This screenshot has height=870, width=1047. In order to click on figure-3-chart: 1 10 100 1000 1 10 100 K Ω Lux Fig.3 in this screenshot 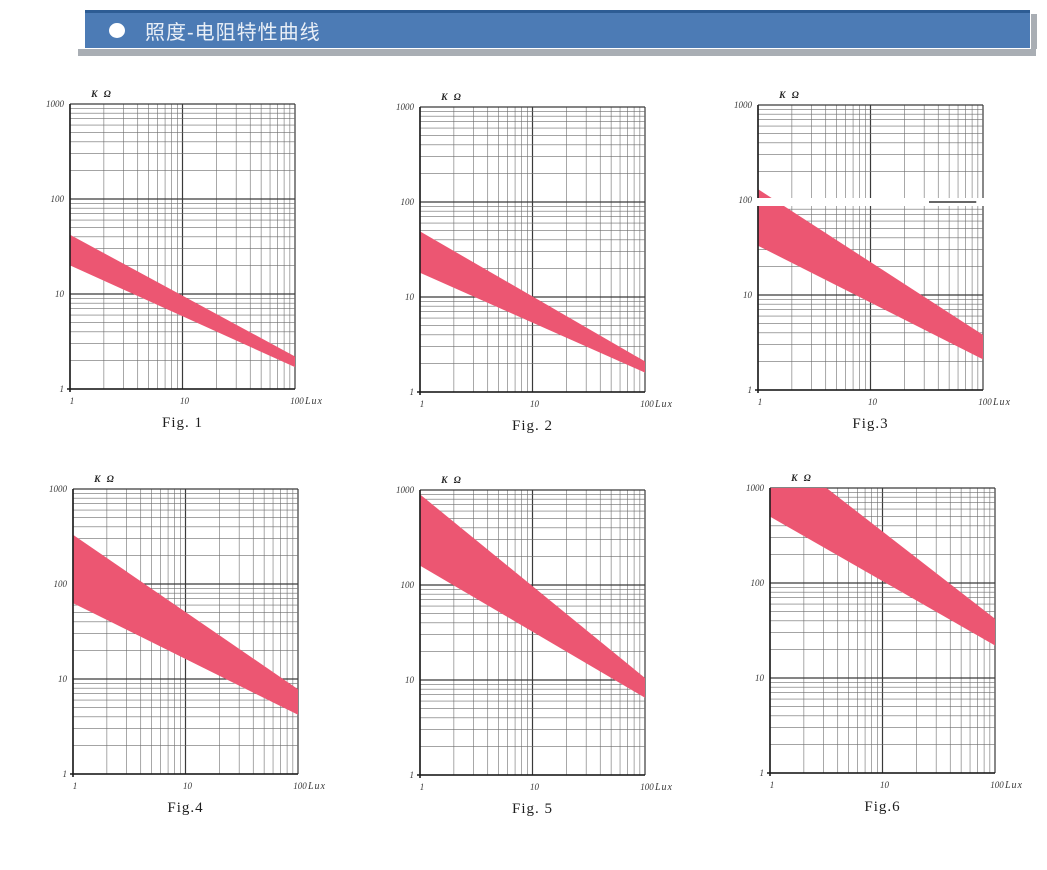, I will do `click(872, 261)`.